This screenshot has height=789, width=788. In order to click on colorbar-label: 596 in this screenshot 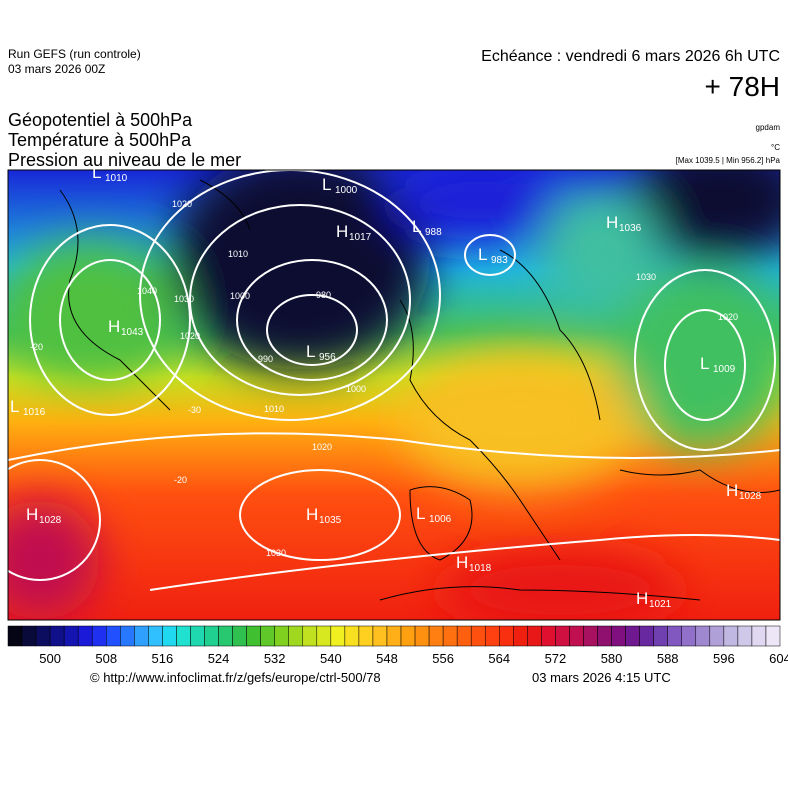, I will do `click(724, 658)`.